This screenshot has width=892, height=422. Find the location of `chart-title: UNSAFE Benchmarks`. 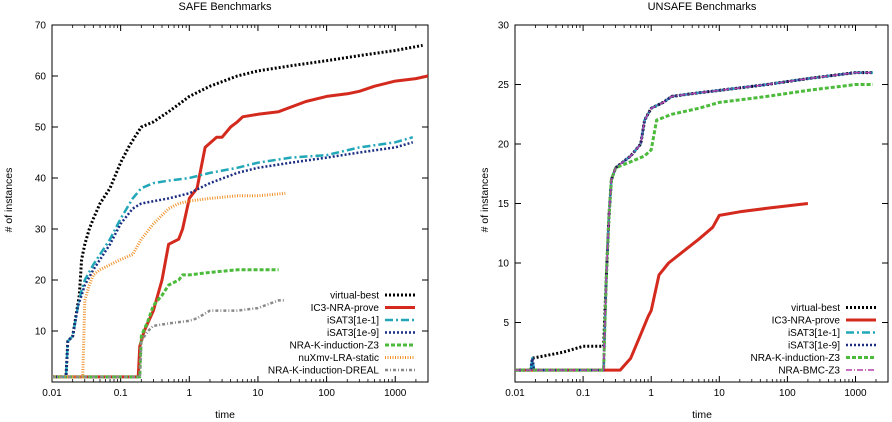

chart-title: UNSAFE Benchmarks is located at coordinates (702, 7).